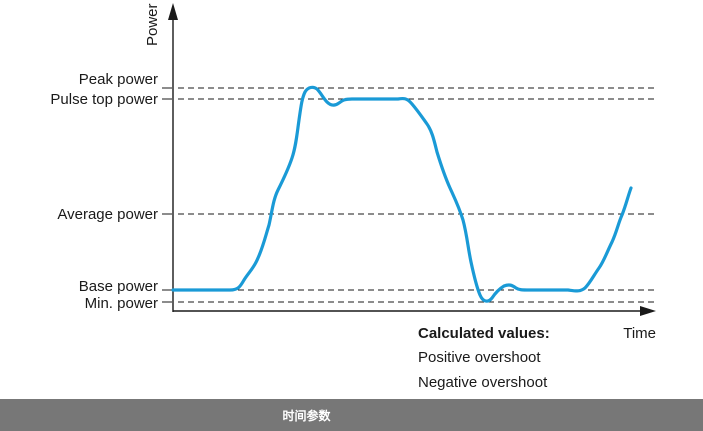 This screenshot has height=431, width=703. Describe the element at coordinates (353, 99) in the screenshot. I see `level-pulse-top-power: Pulse top power` at that location.